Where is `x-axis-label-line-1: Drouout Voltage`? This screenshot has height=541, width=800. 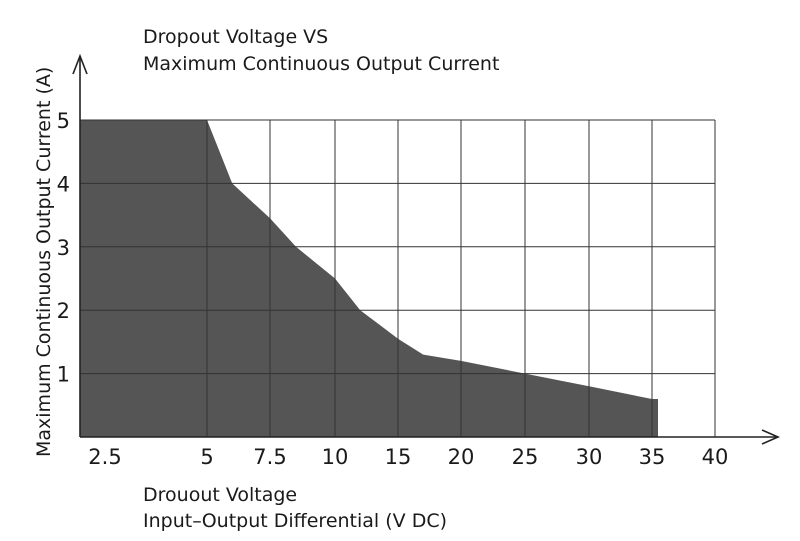 x-axis-label-line-1: Drouout Voltage is located at coordinates (220, 495).